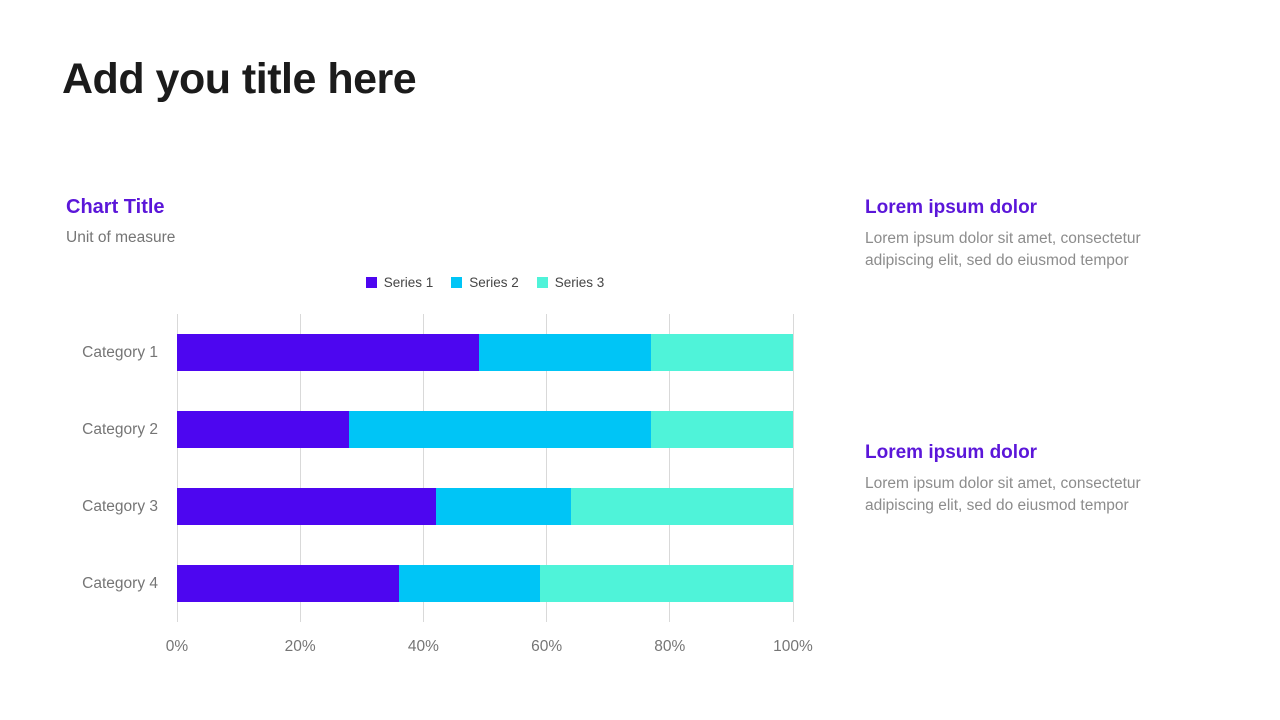 This screenshot has width=1280, height=720. Describe the element at coordinates (115, 207) in the screenshot. I see `chart-title: Chart Title` at that location.